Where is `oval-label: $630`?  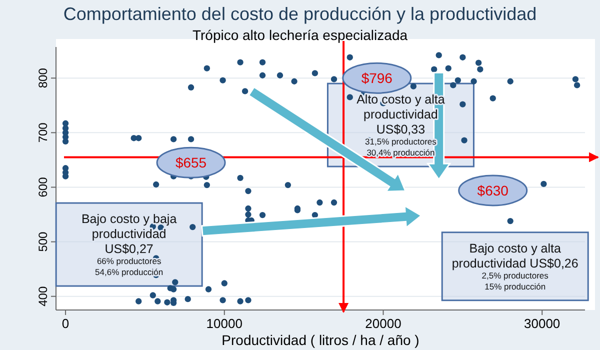
oval-label: $630 is located at coordinates (493, 190).